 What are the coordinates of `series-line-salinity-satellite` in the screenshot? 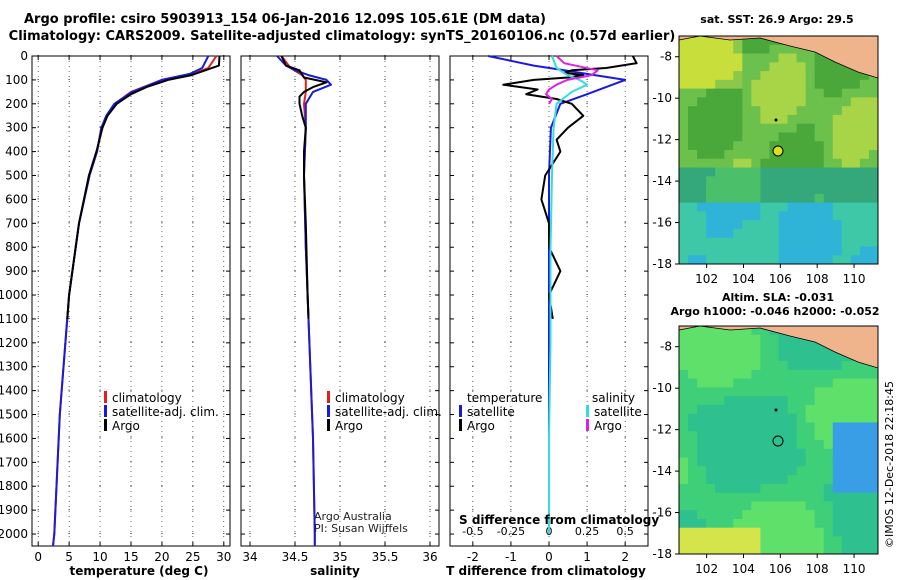 It's located at (568, 294).